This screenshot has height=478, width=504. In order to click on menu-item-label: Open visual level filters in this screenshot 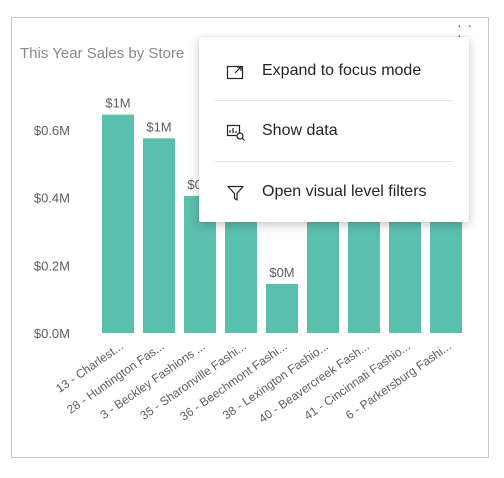, I will do `click(344, 191)`.